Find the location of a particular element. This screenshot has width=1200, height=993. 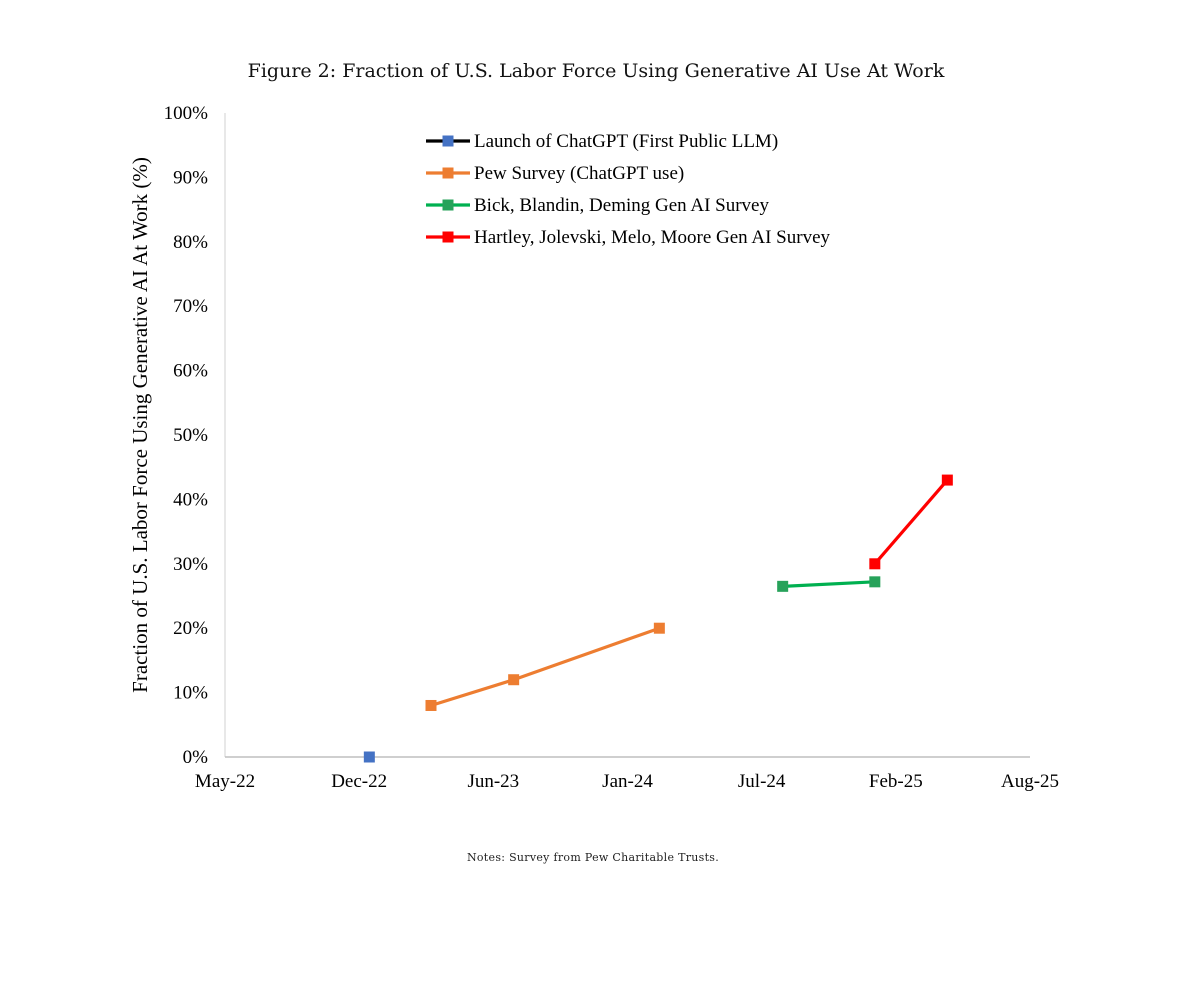

legend-label: Bick, Blandin, Deming Gen AI Survey is located at coordinates (621, 205).